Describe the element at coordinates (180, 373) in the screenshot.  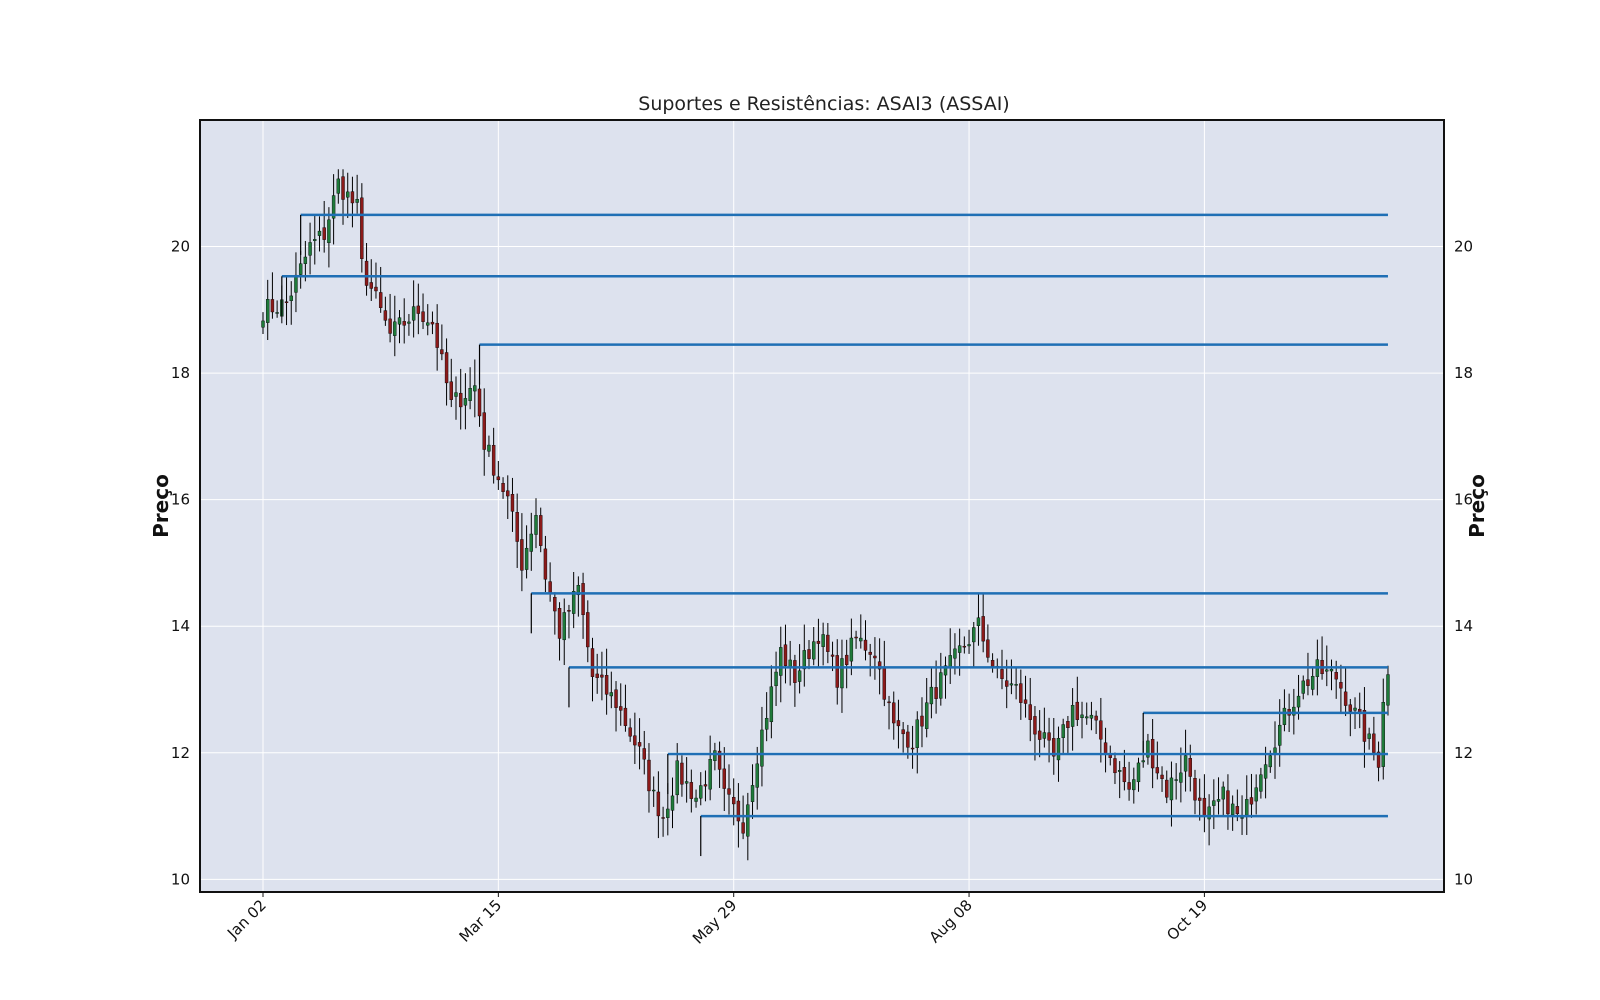
I see `y-tick-label-left: 18` at that location.